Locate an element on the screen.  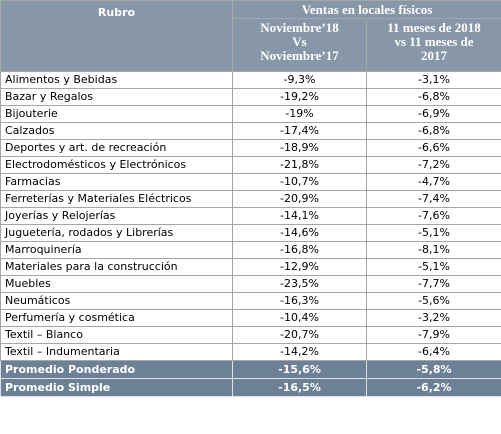
cell-value: -5,8% is located at coordinates (433, 369).